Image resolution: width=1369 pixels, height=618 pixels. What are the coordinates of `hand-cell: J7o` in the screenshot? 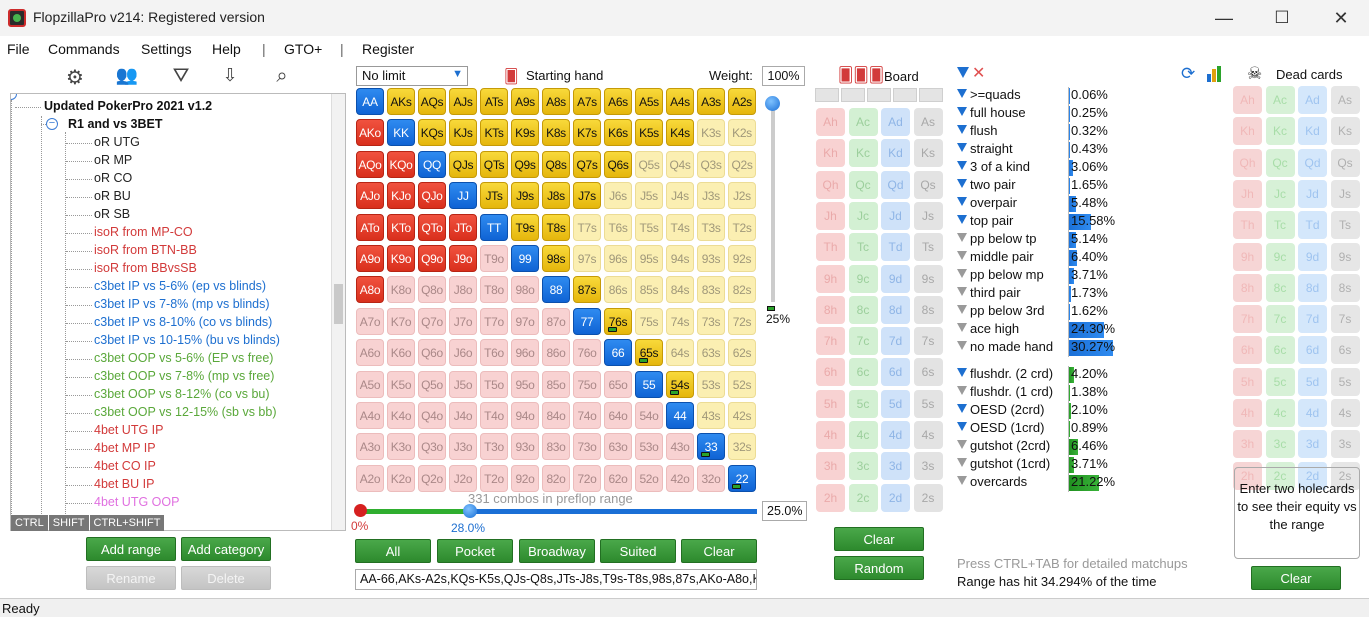 It's located at (463, 321).